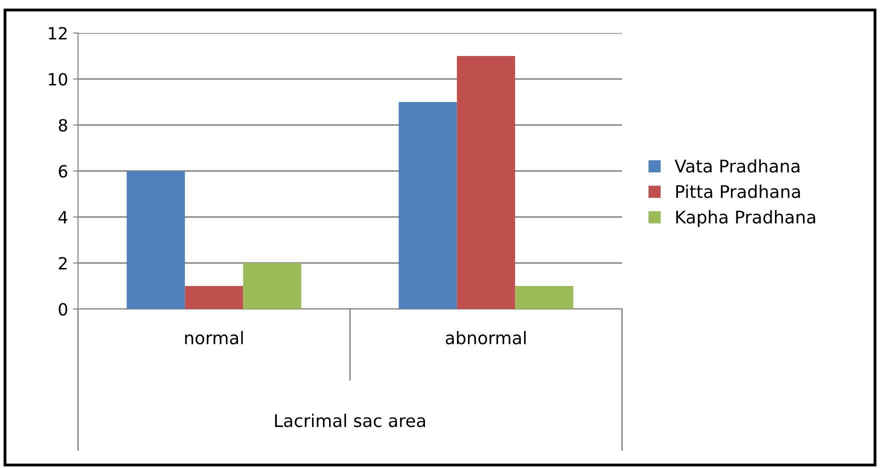 The width and height of the screenshot is (880, 468). Describe the element at coordinates (63, 217) in the screenshot. I see `y-tick-label: 4` at that location.